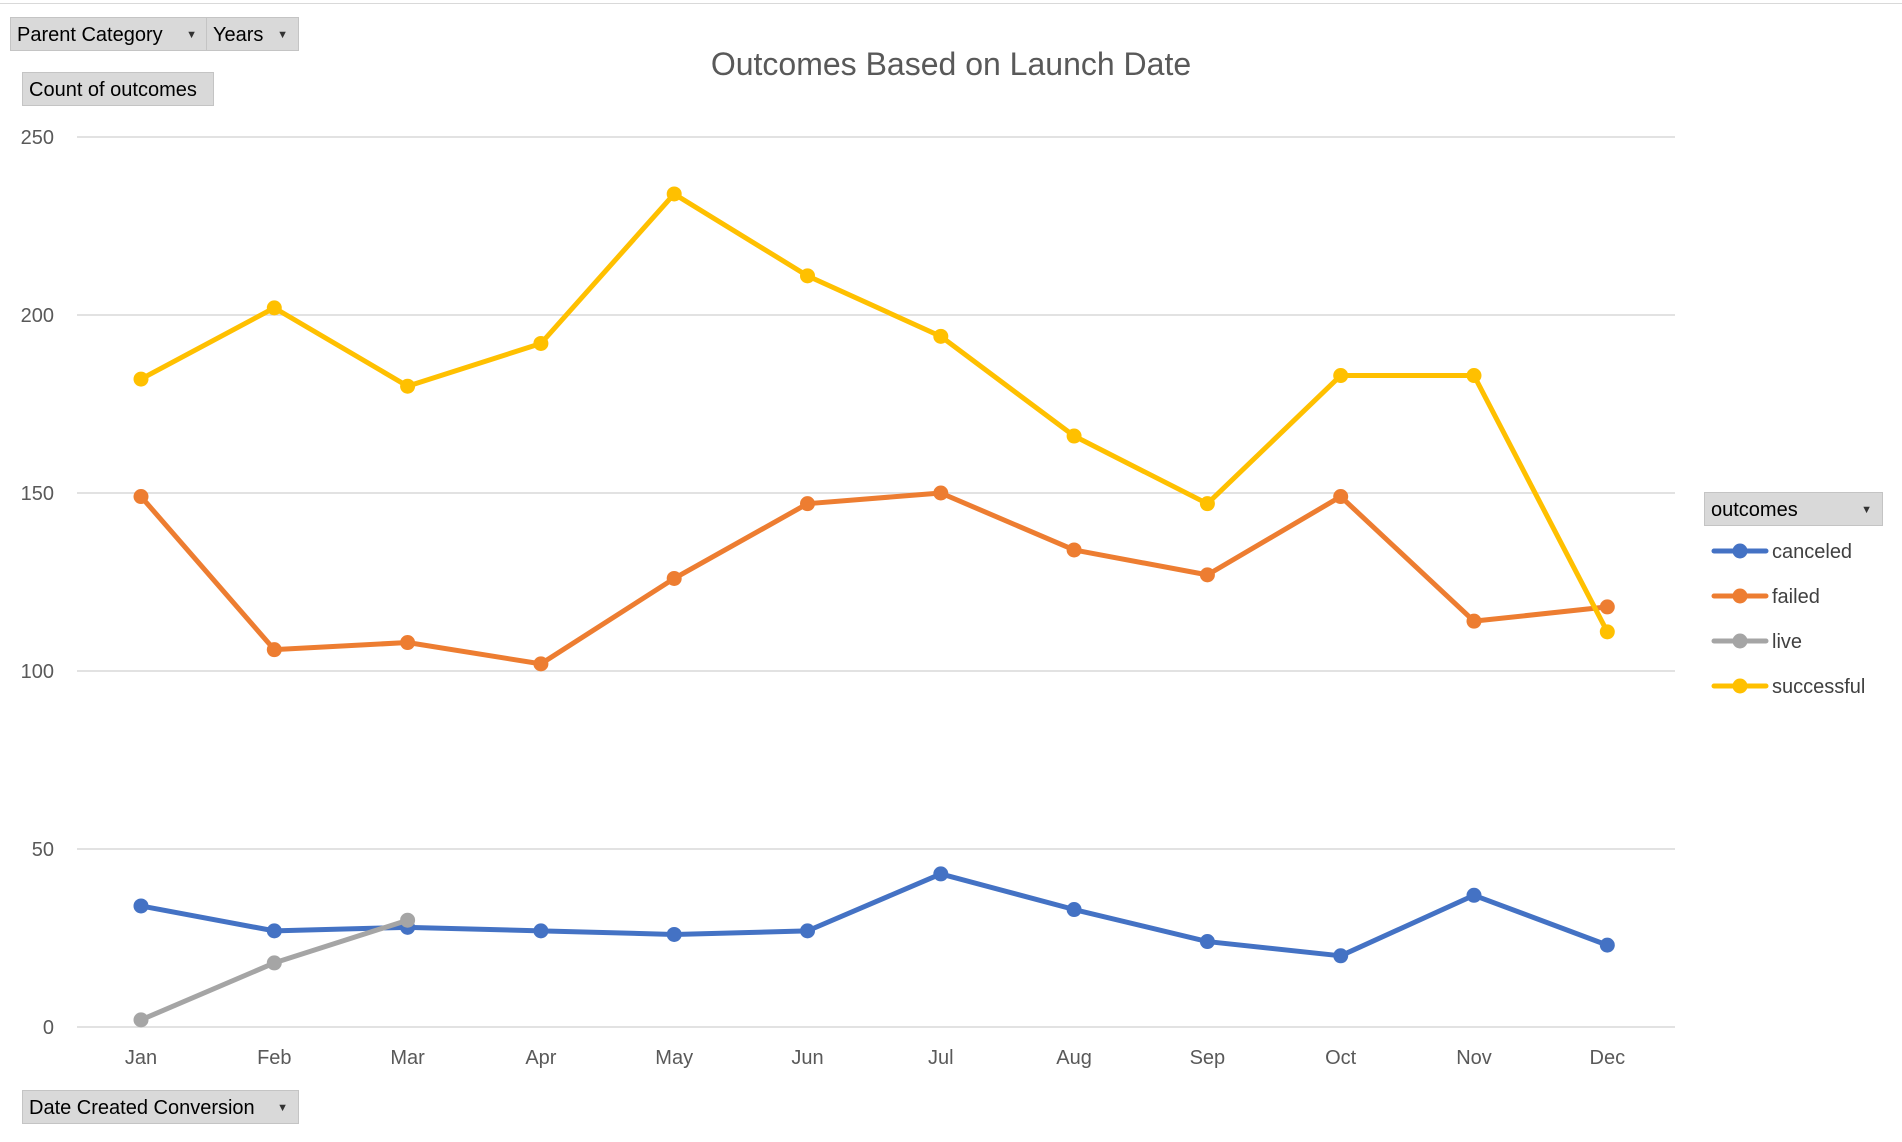 Image resolution: width=1902 pixels, height=1142 pixels. What do you see at coordinates (37, 583) in the screenshot?
I see `y-axis: 0 50 100 150 200 250` at bounding box center [37, 583].